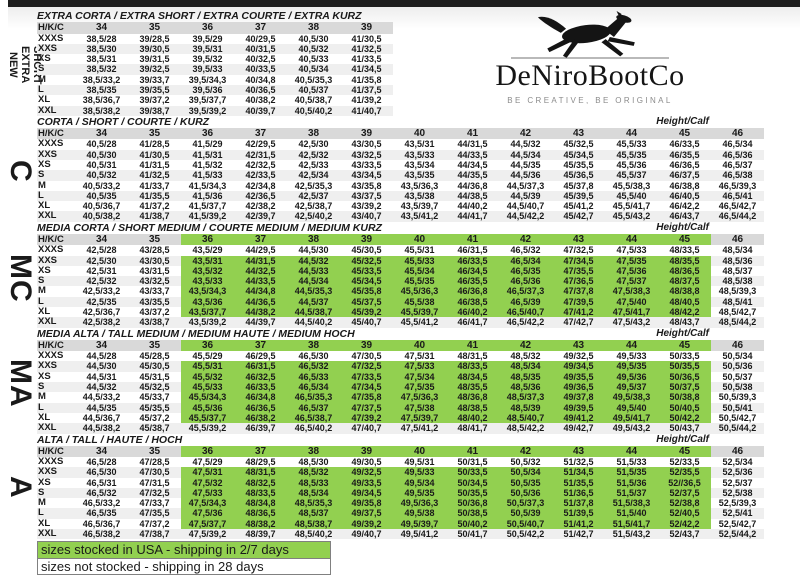 The width and height of the screenshot is (800, 579). What do you see at coordinates (154, 185) in the screenshot?
I see `size-cell: 41/33,7` at bounding box center [154, 185].